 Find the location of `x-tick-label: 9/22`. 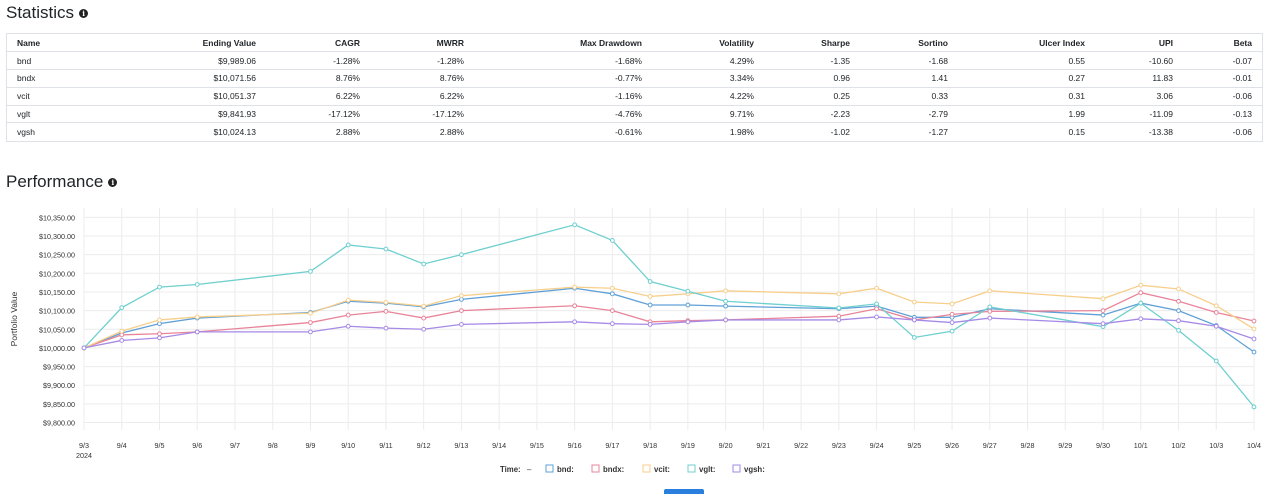

x-tick-label: 9/22 is located at coordinates (801, 445).